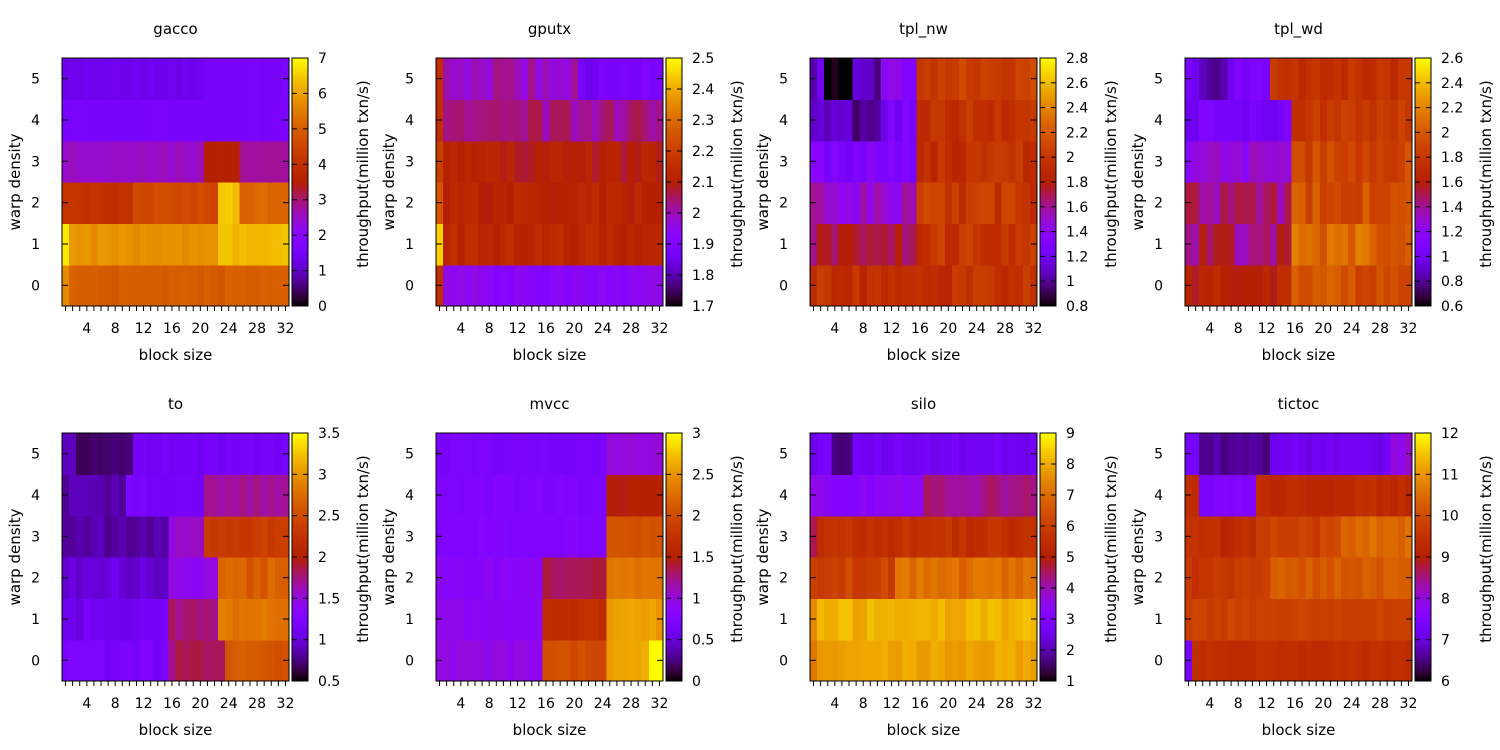 This screenshot has width=1500, height=750. What do you see at coordinates (1238, 704) in the screenshot?
I see `x-tick-label: 8` at bounding box center [1238, 704].